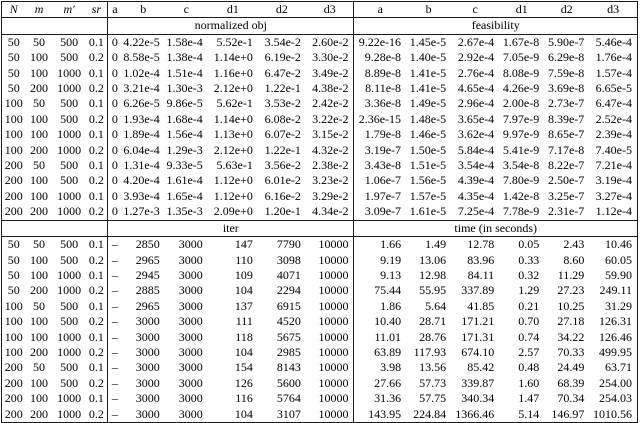 The image size is (640, 423). I want to click on value-cell: 0.33, so click(529, 259).